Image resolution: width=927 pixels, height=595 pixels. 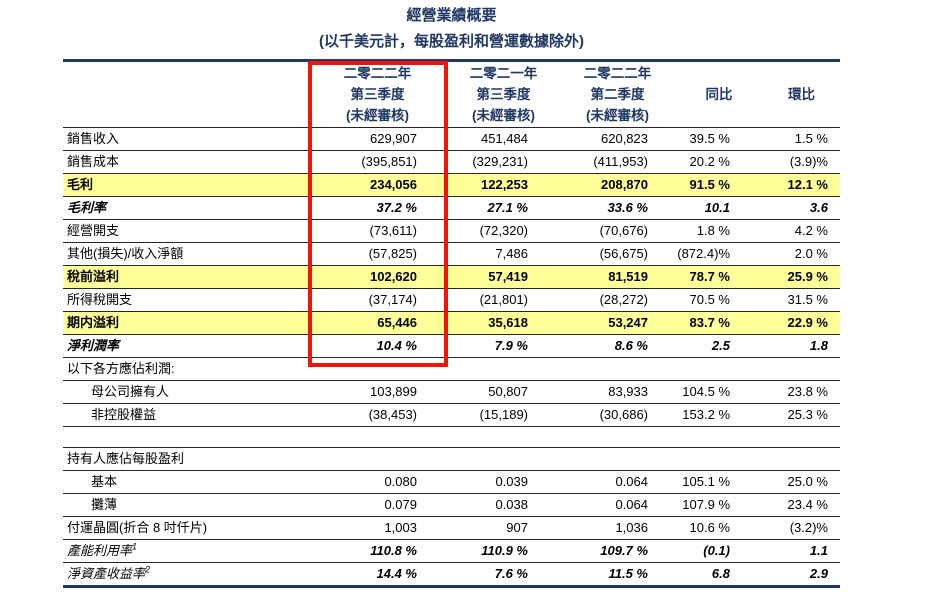 What do you see at coordinates (124, 414) in the screenshot?
I see `row-label-text: 非控股權益` at bounding box center [124, 414].